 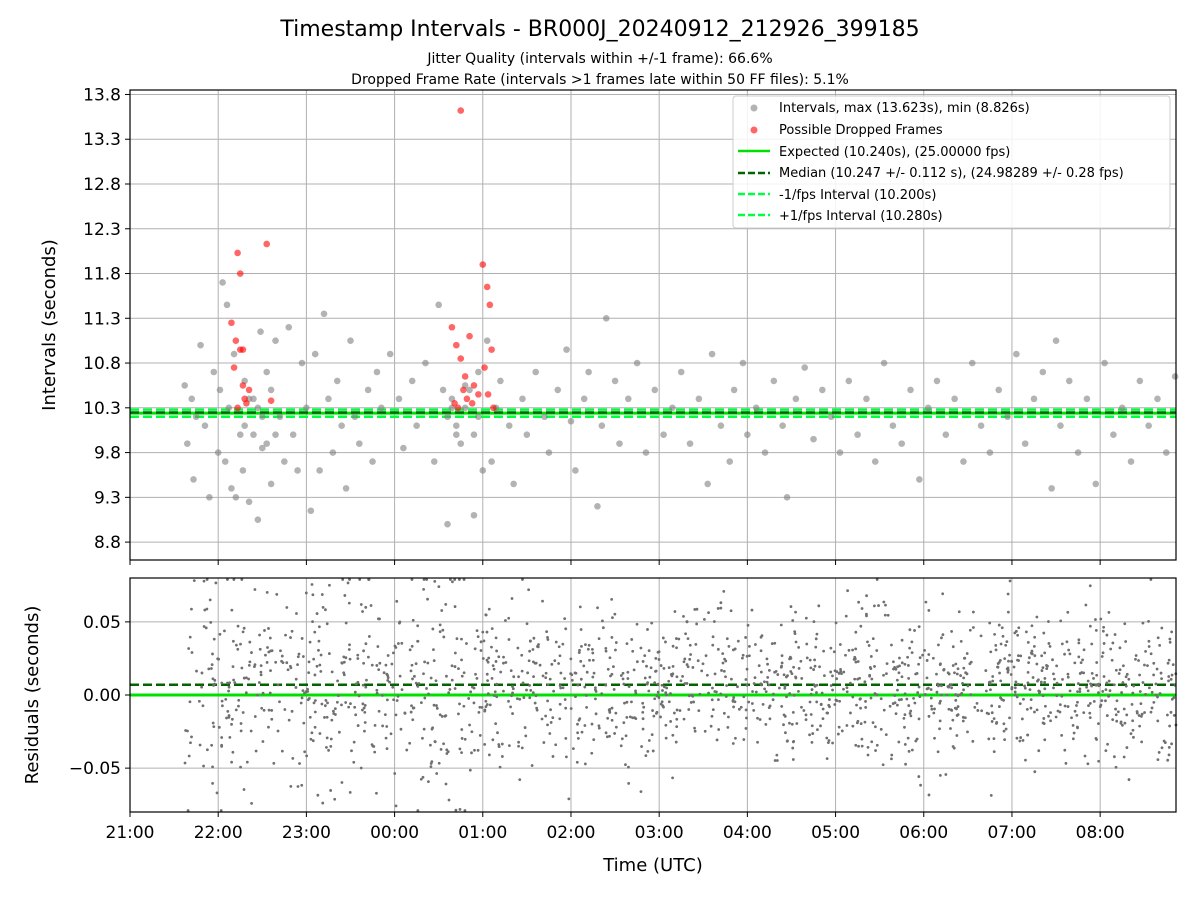 What do you see at coordinates (102, 275) in the screenshot?
I see `intervals-ytick-label: 11.8` at bounding box center [102, 275].